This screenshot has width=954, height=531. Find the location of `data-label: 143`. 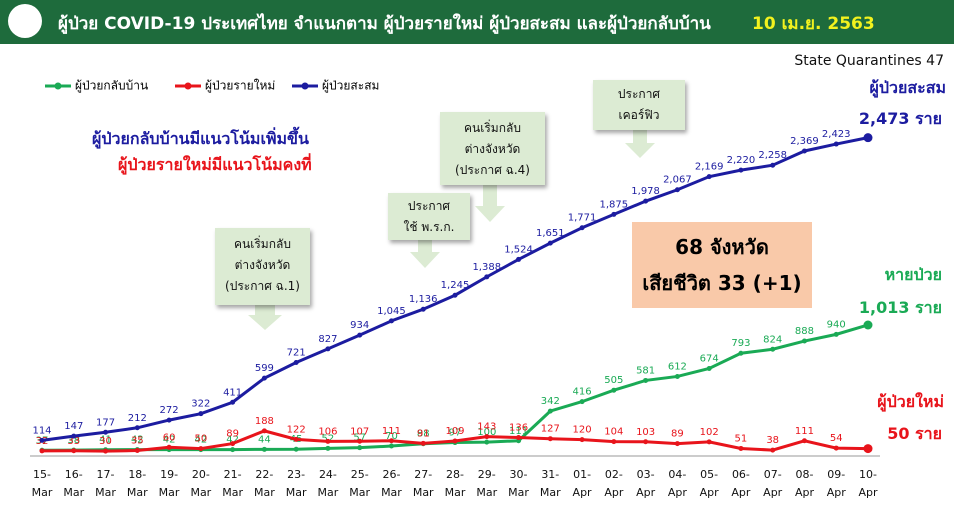

data-label: 143 is located at coordinates (486, 427).